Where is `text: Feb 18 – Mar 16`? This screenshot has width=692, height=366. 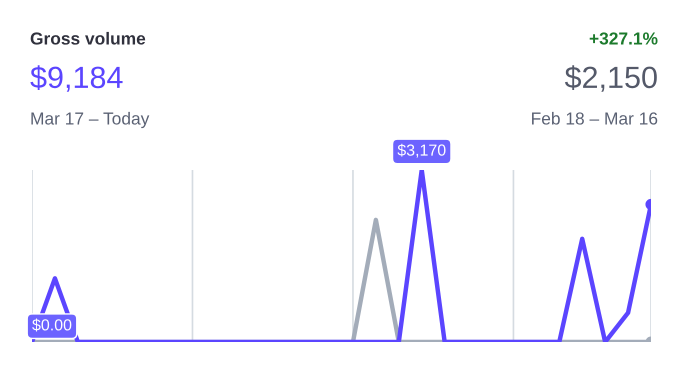
text: Feb 18 – Mar 16 is located at coordinates (595, 118).